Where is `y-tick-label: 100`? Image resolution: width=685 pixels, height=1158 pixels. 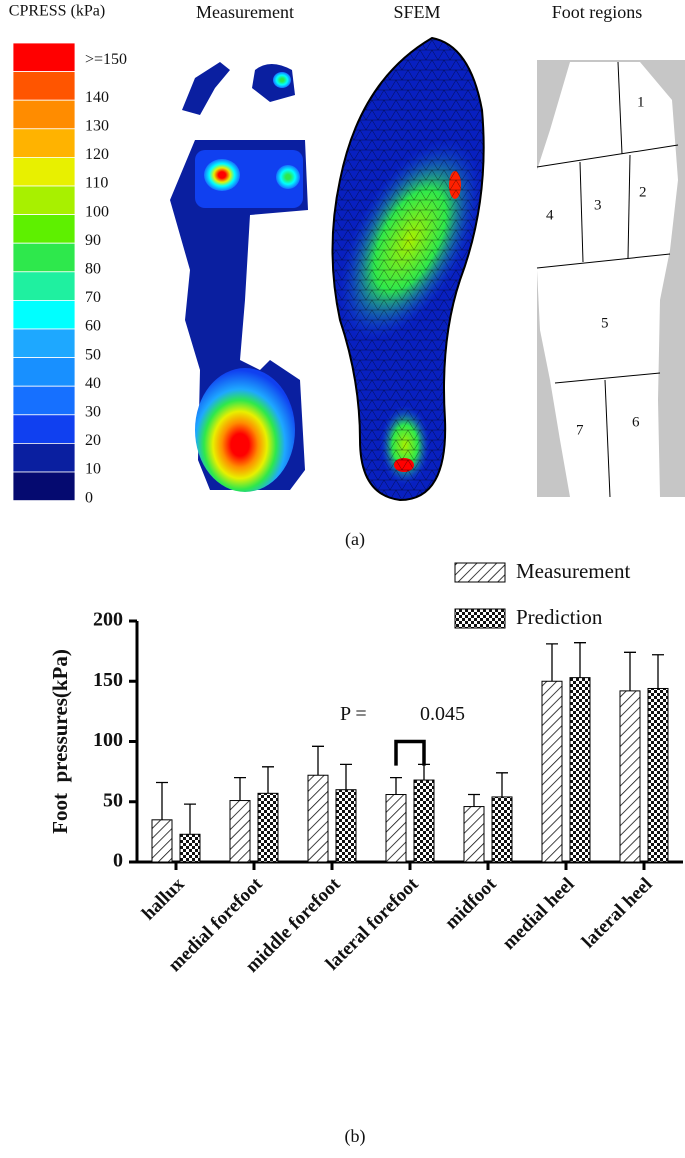
y-tick-label: 100 is located at coordinates (108, 740).